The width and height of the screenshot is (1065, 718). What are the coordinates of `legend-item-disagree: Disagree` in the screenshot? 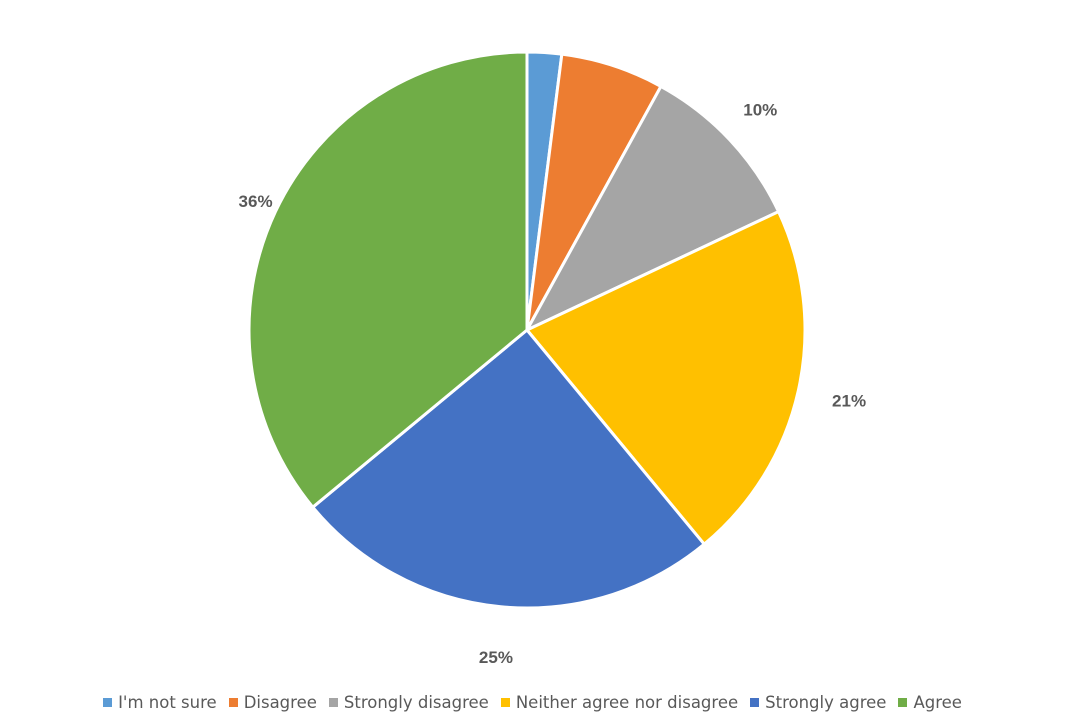 It's located at (272, 702).